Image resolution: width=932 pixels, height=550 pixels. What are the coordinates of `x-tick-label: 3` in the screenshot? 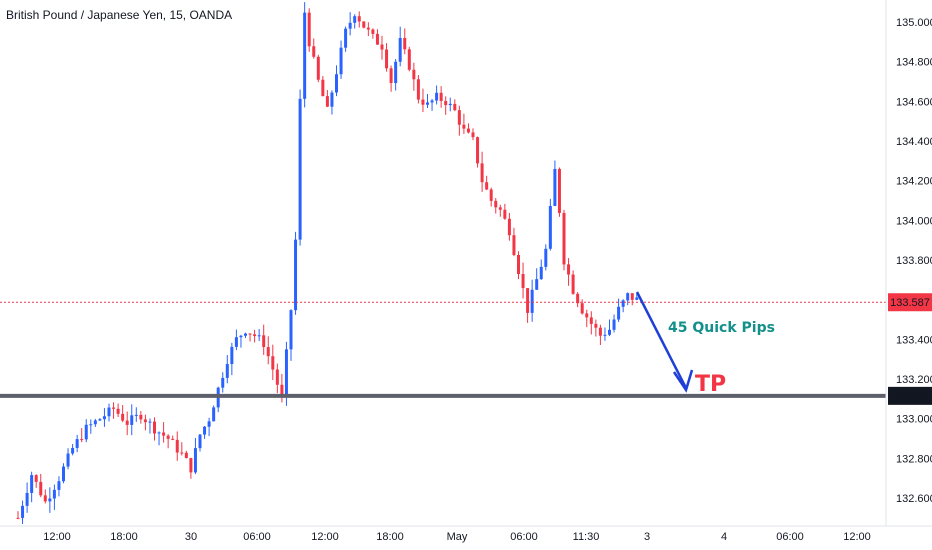 It's located at (647, 537).